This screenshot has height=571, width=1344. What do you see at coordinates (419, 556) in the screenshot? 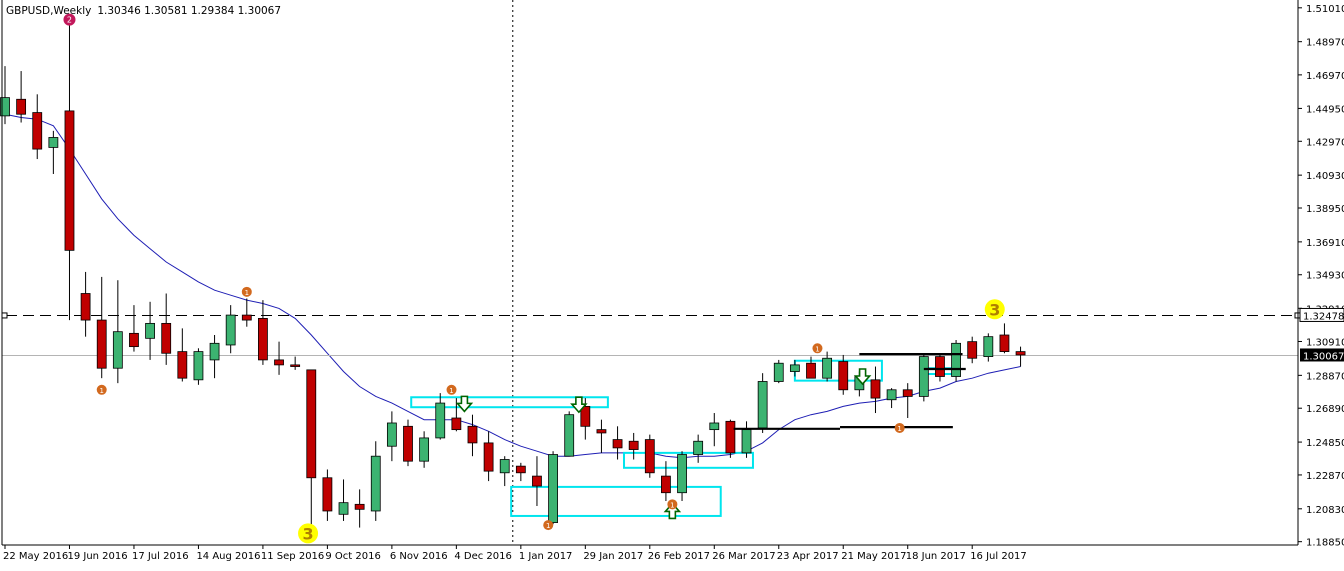
I see `x-tick-label: 6 Nov 2016` at bounding box center [419, 556].